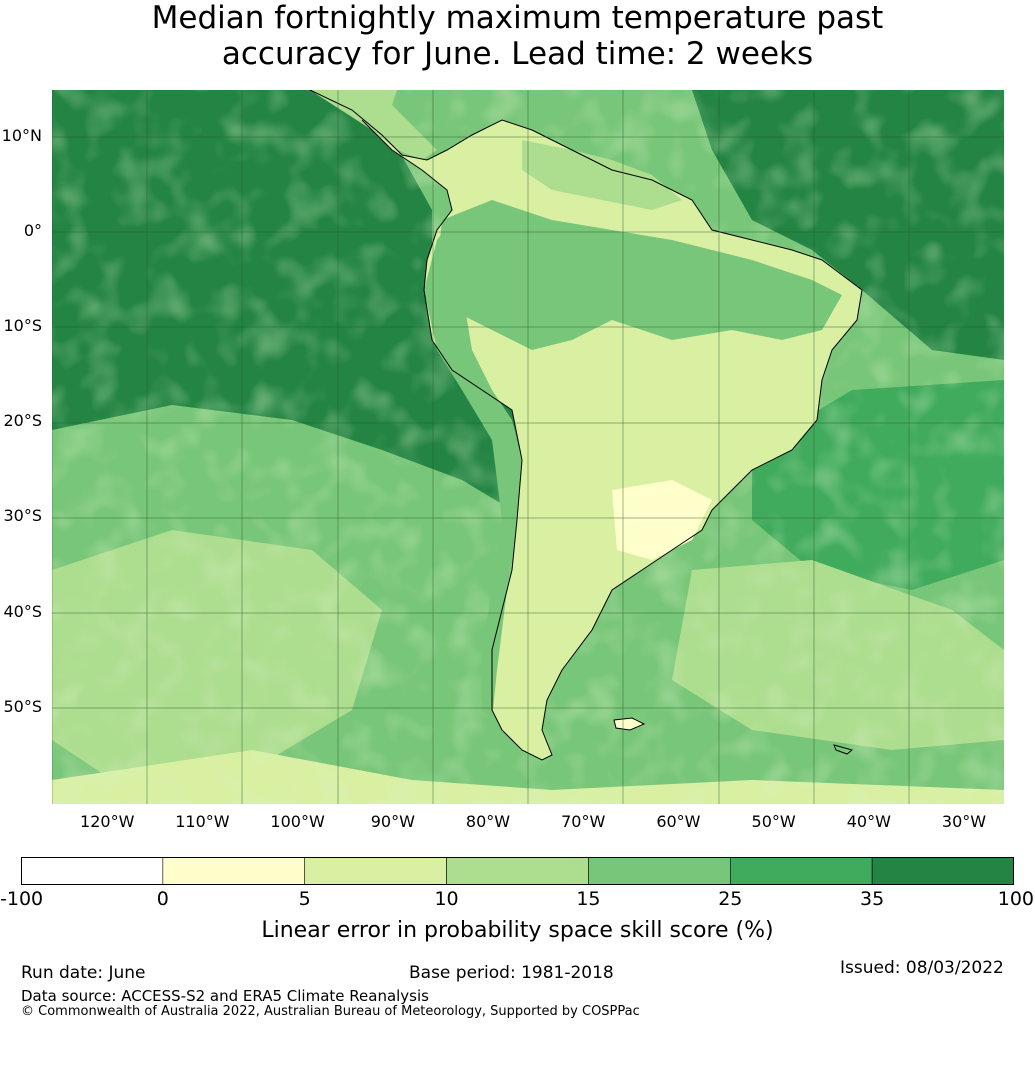  What do you see at coordinates (517, 54) in the screenshot?
I see `title-line-2: accuracy for June. Lead time: 2 weeks` at bounding box center [517, 54].